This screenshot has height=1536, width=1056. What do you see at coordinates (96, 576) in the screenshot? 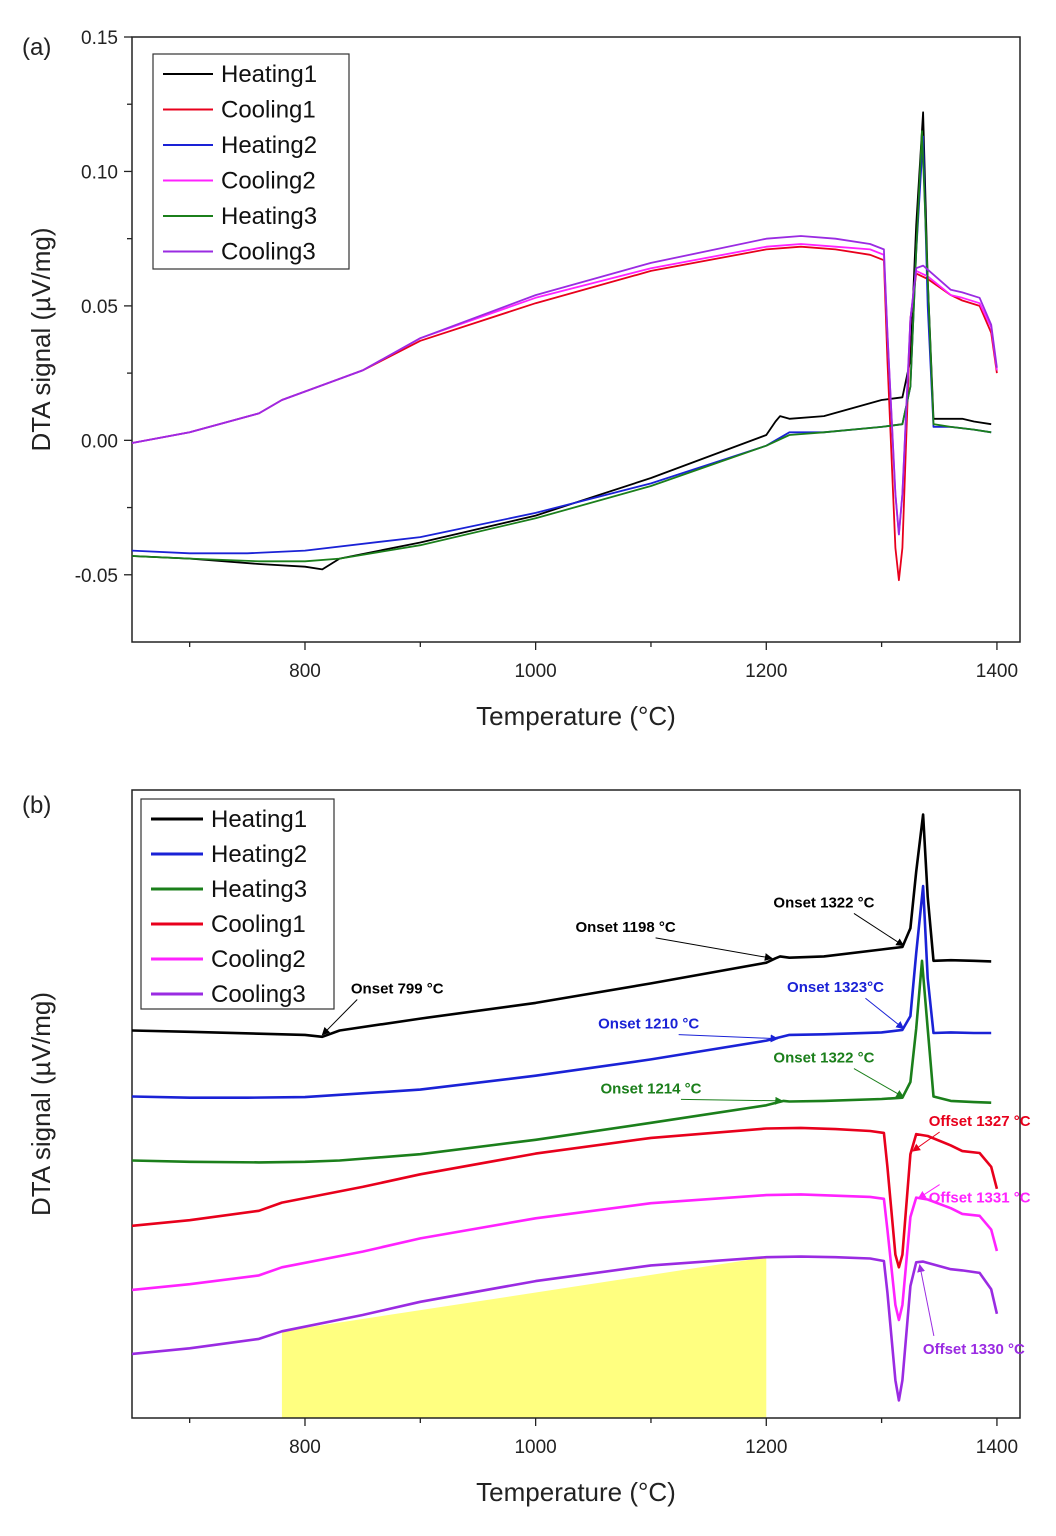
I see `y-tick-label: -0.05` at bounding box center [96, 576].